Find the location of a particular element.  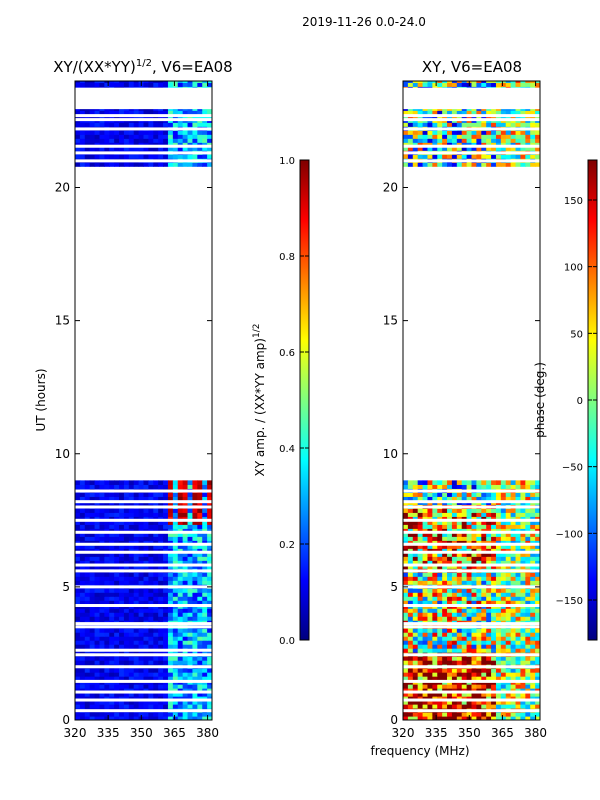

y-tick-label: 5 is located at coordinates (66, 587).